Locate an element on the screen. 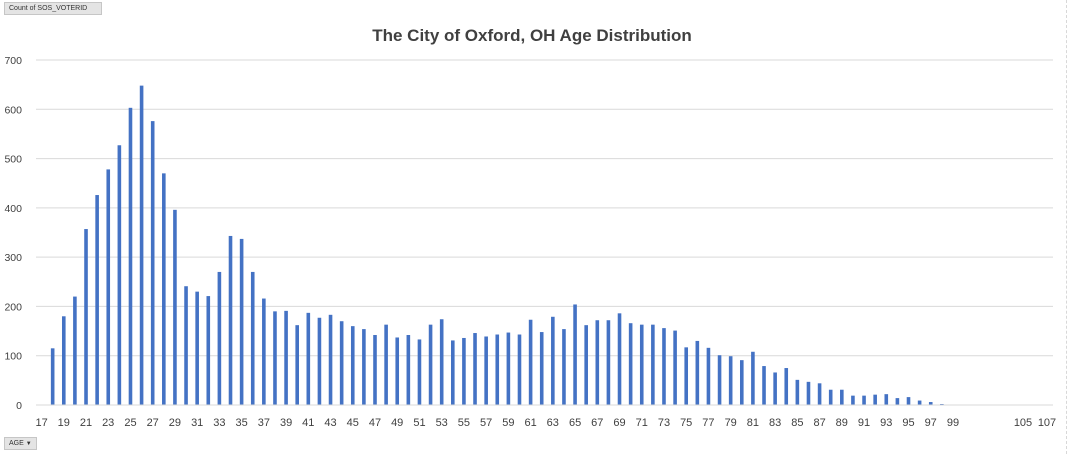  chart-title: The City of Oxford, OH Age Distribution is located at coordinates (532, 35).